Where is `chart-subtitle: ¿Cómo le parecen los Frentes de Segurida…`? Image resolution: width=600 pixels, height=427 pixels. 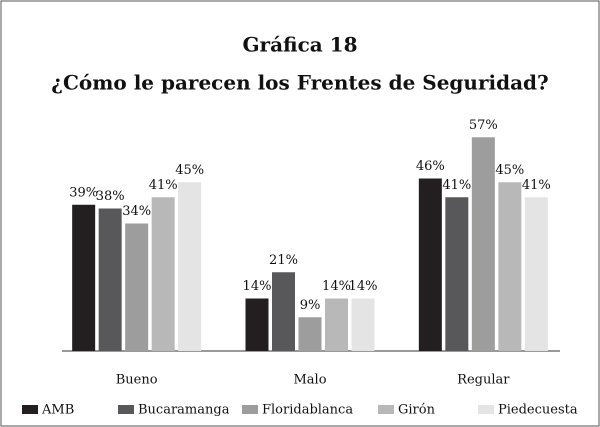
chart-subtitle: ¿Cómo le parecen los Frentes de Segurida… is located at coordinates (299, 83).